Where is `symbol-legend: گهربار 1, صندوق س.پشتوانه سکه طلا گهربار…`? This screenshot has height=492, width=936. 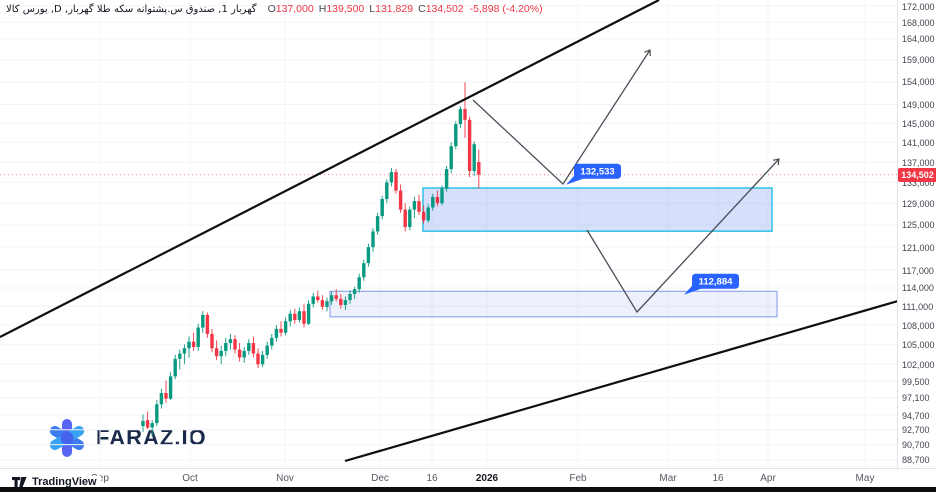
symbol-legend: گهربار 1, صندوق س.پشتوانه سکه طلا گهربار… is located at coordinates (274, 9).